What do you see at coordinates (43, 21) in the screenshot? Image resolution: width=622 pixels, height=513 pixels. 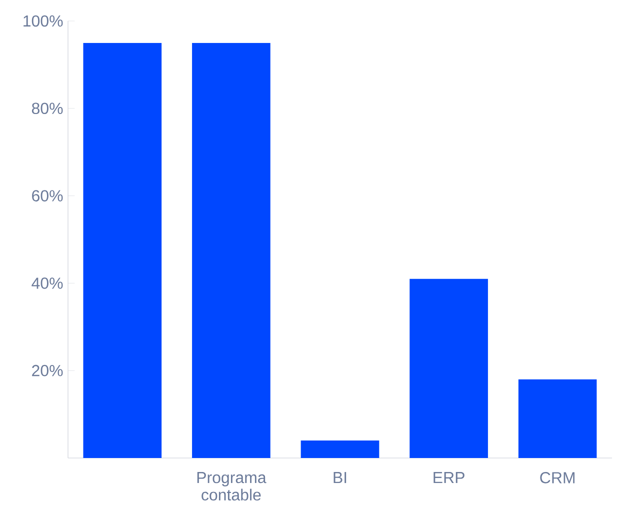 I see `y-tick-label: 100%` at bounding box center [43, 21].